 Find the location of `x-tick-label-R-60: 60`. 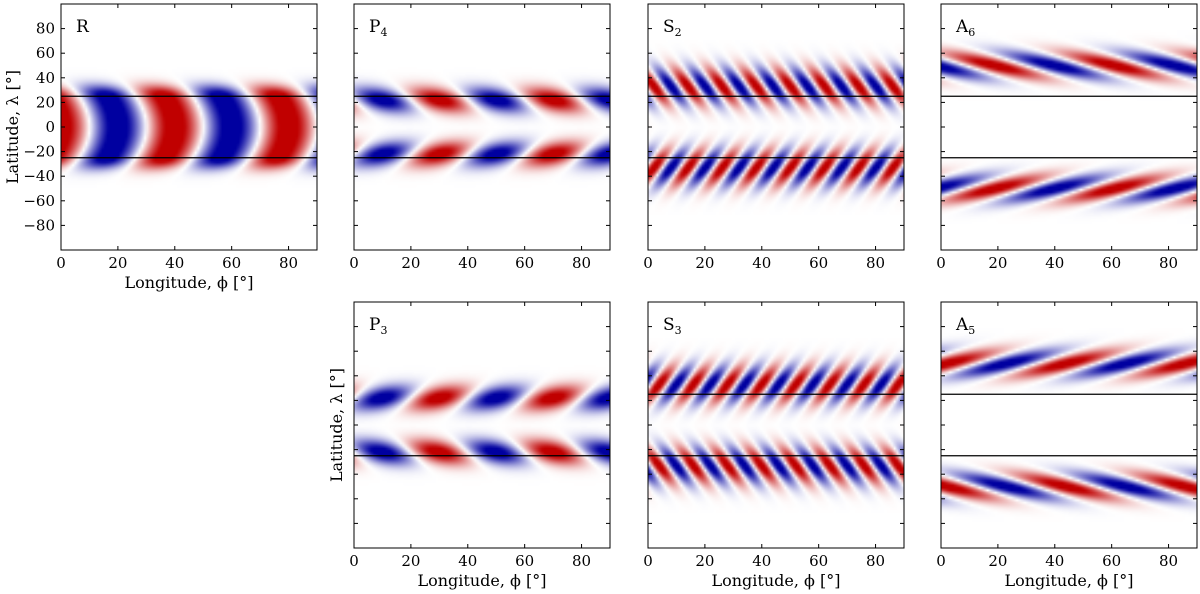

x-tick-label-R-60: 60 is located at coordinates (231, 263).